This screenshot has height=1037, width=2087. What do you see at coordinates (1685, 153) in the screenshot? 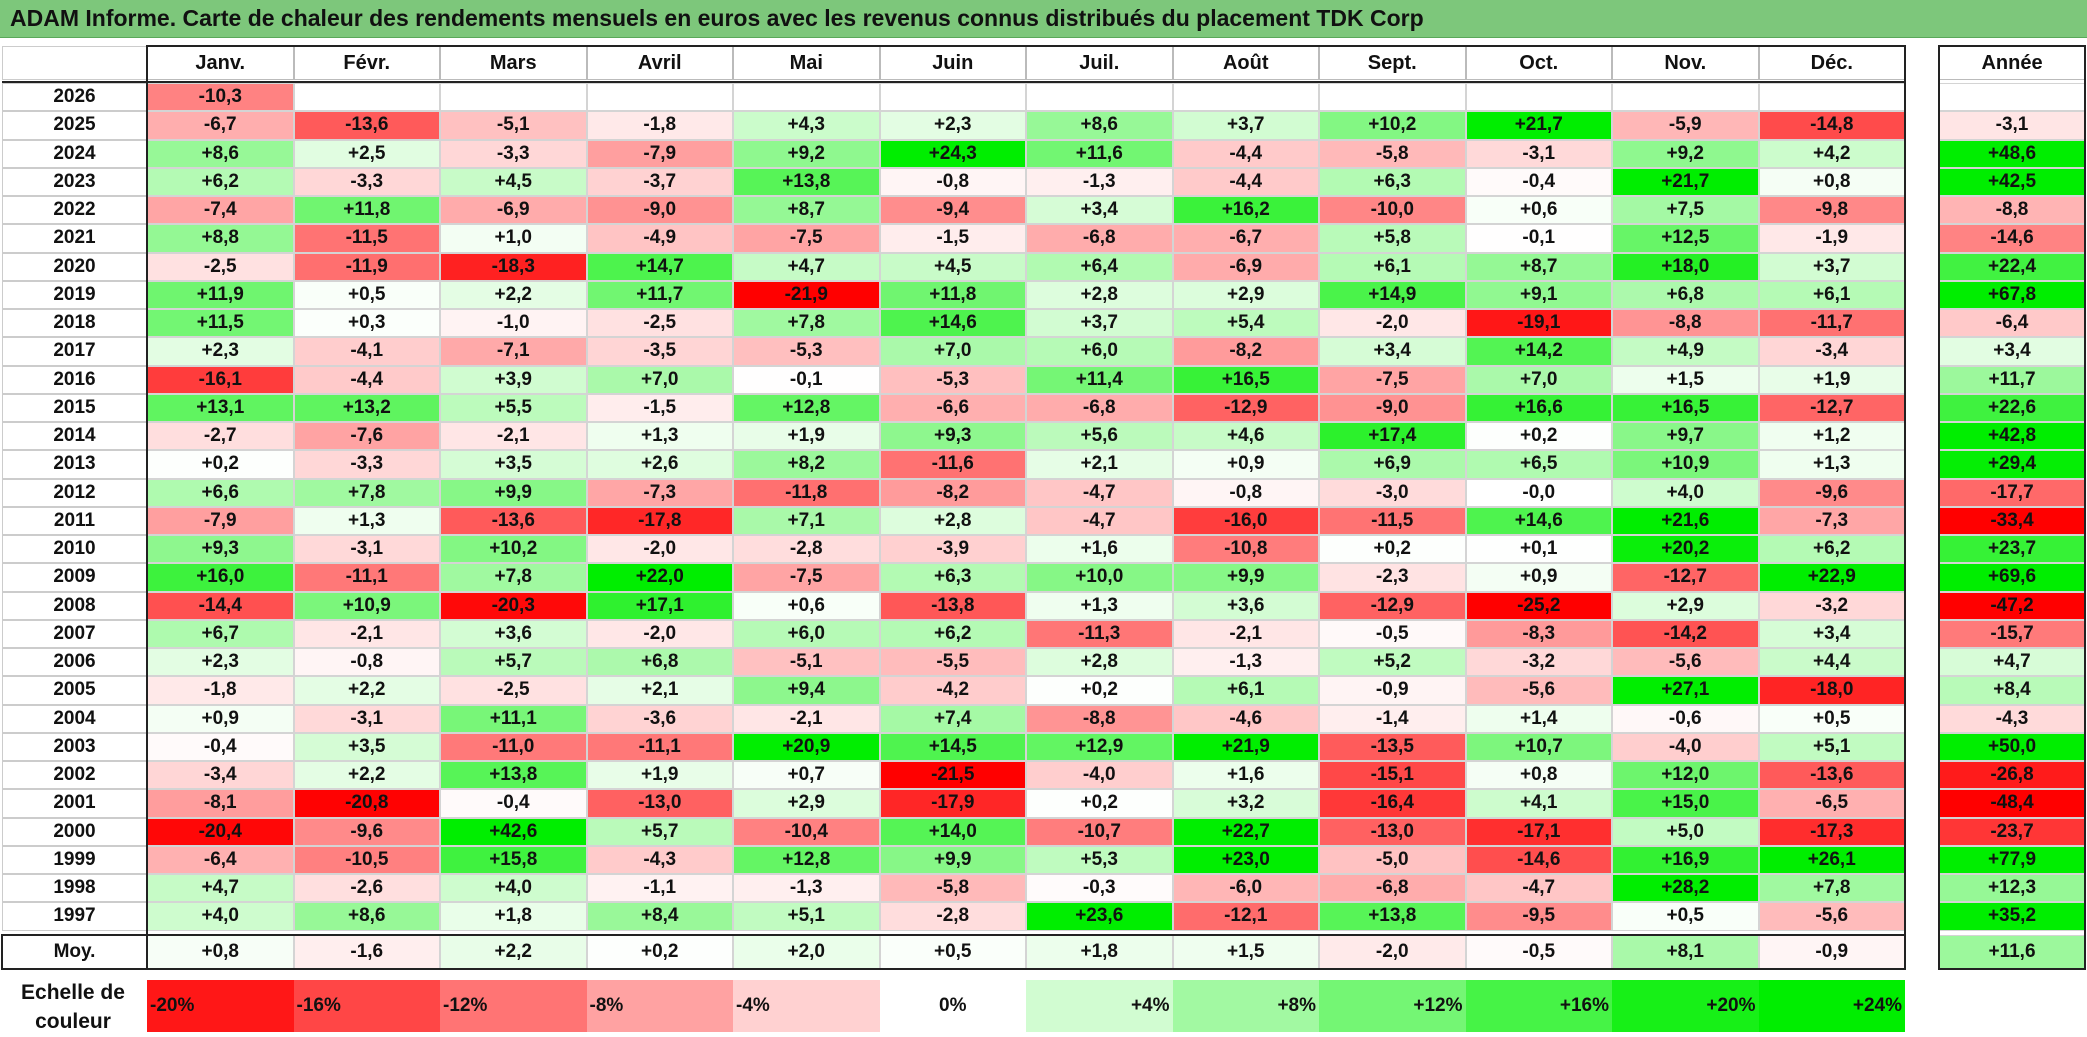
I see `heatmap-cell: +9,2` at bounding box center [1685, 153].